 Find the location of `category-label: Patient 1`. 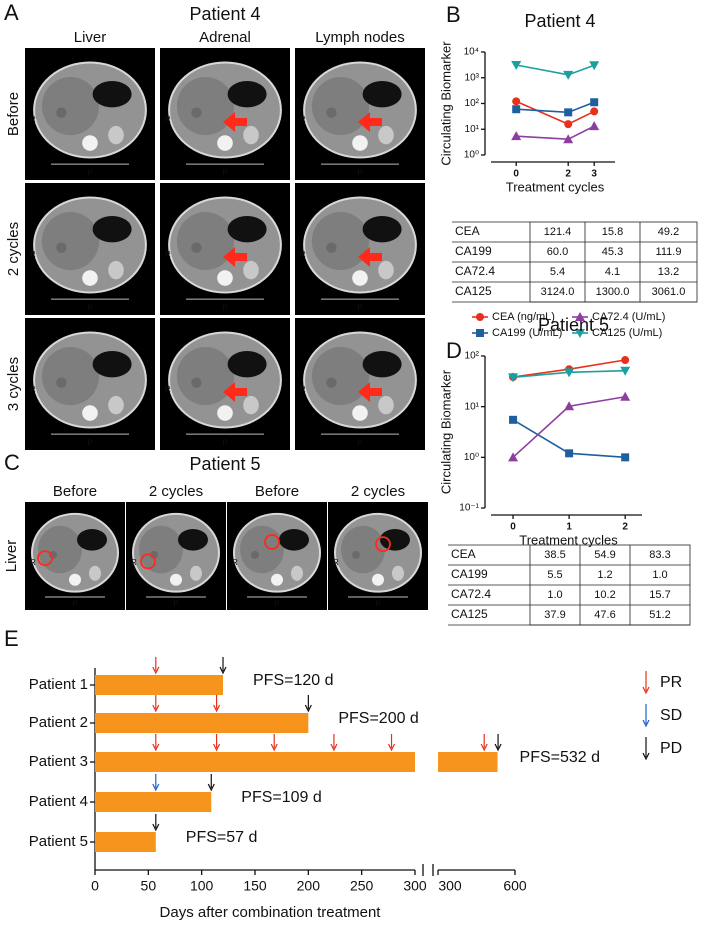

category-label: Patient 1 is located at coordinates (58, 684).